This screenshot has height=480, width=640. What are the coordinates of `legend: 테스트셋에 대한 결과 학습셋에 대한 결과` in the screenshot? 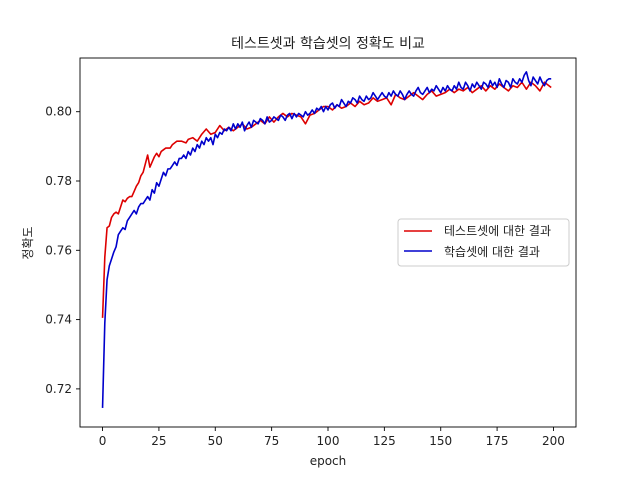 It's located at (483, 242).